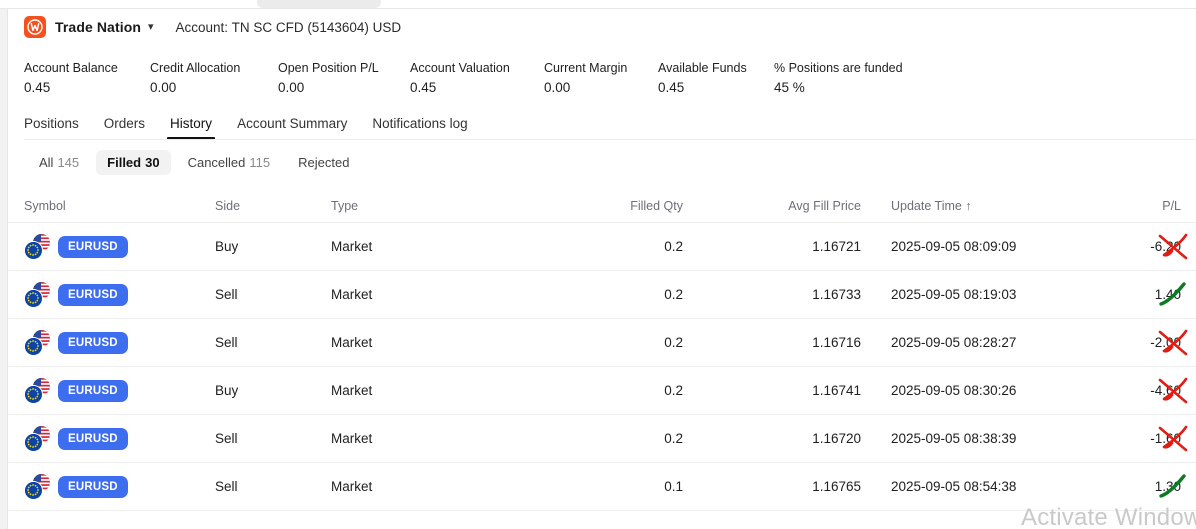  I want to click on subtab-all: All 145, so click(59, 162).